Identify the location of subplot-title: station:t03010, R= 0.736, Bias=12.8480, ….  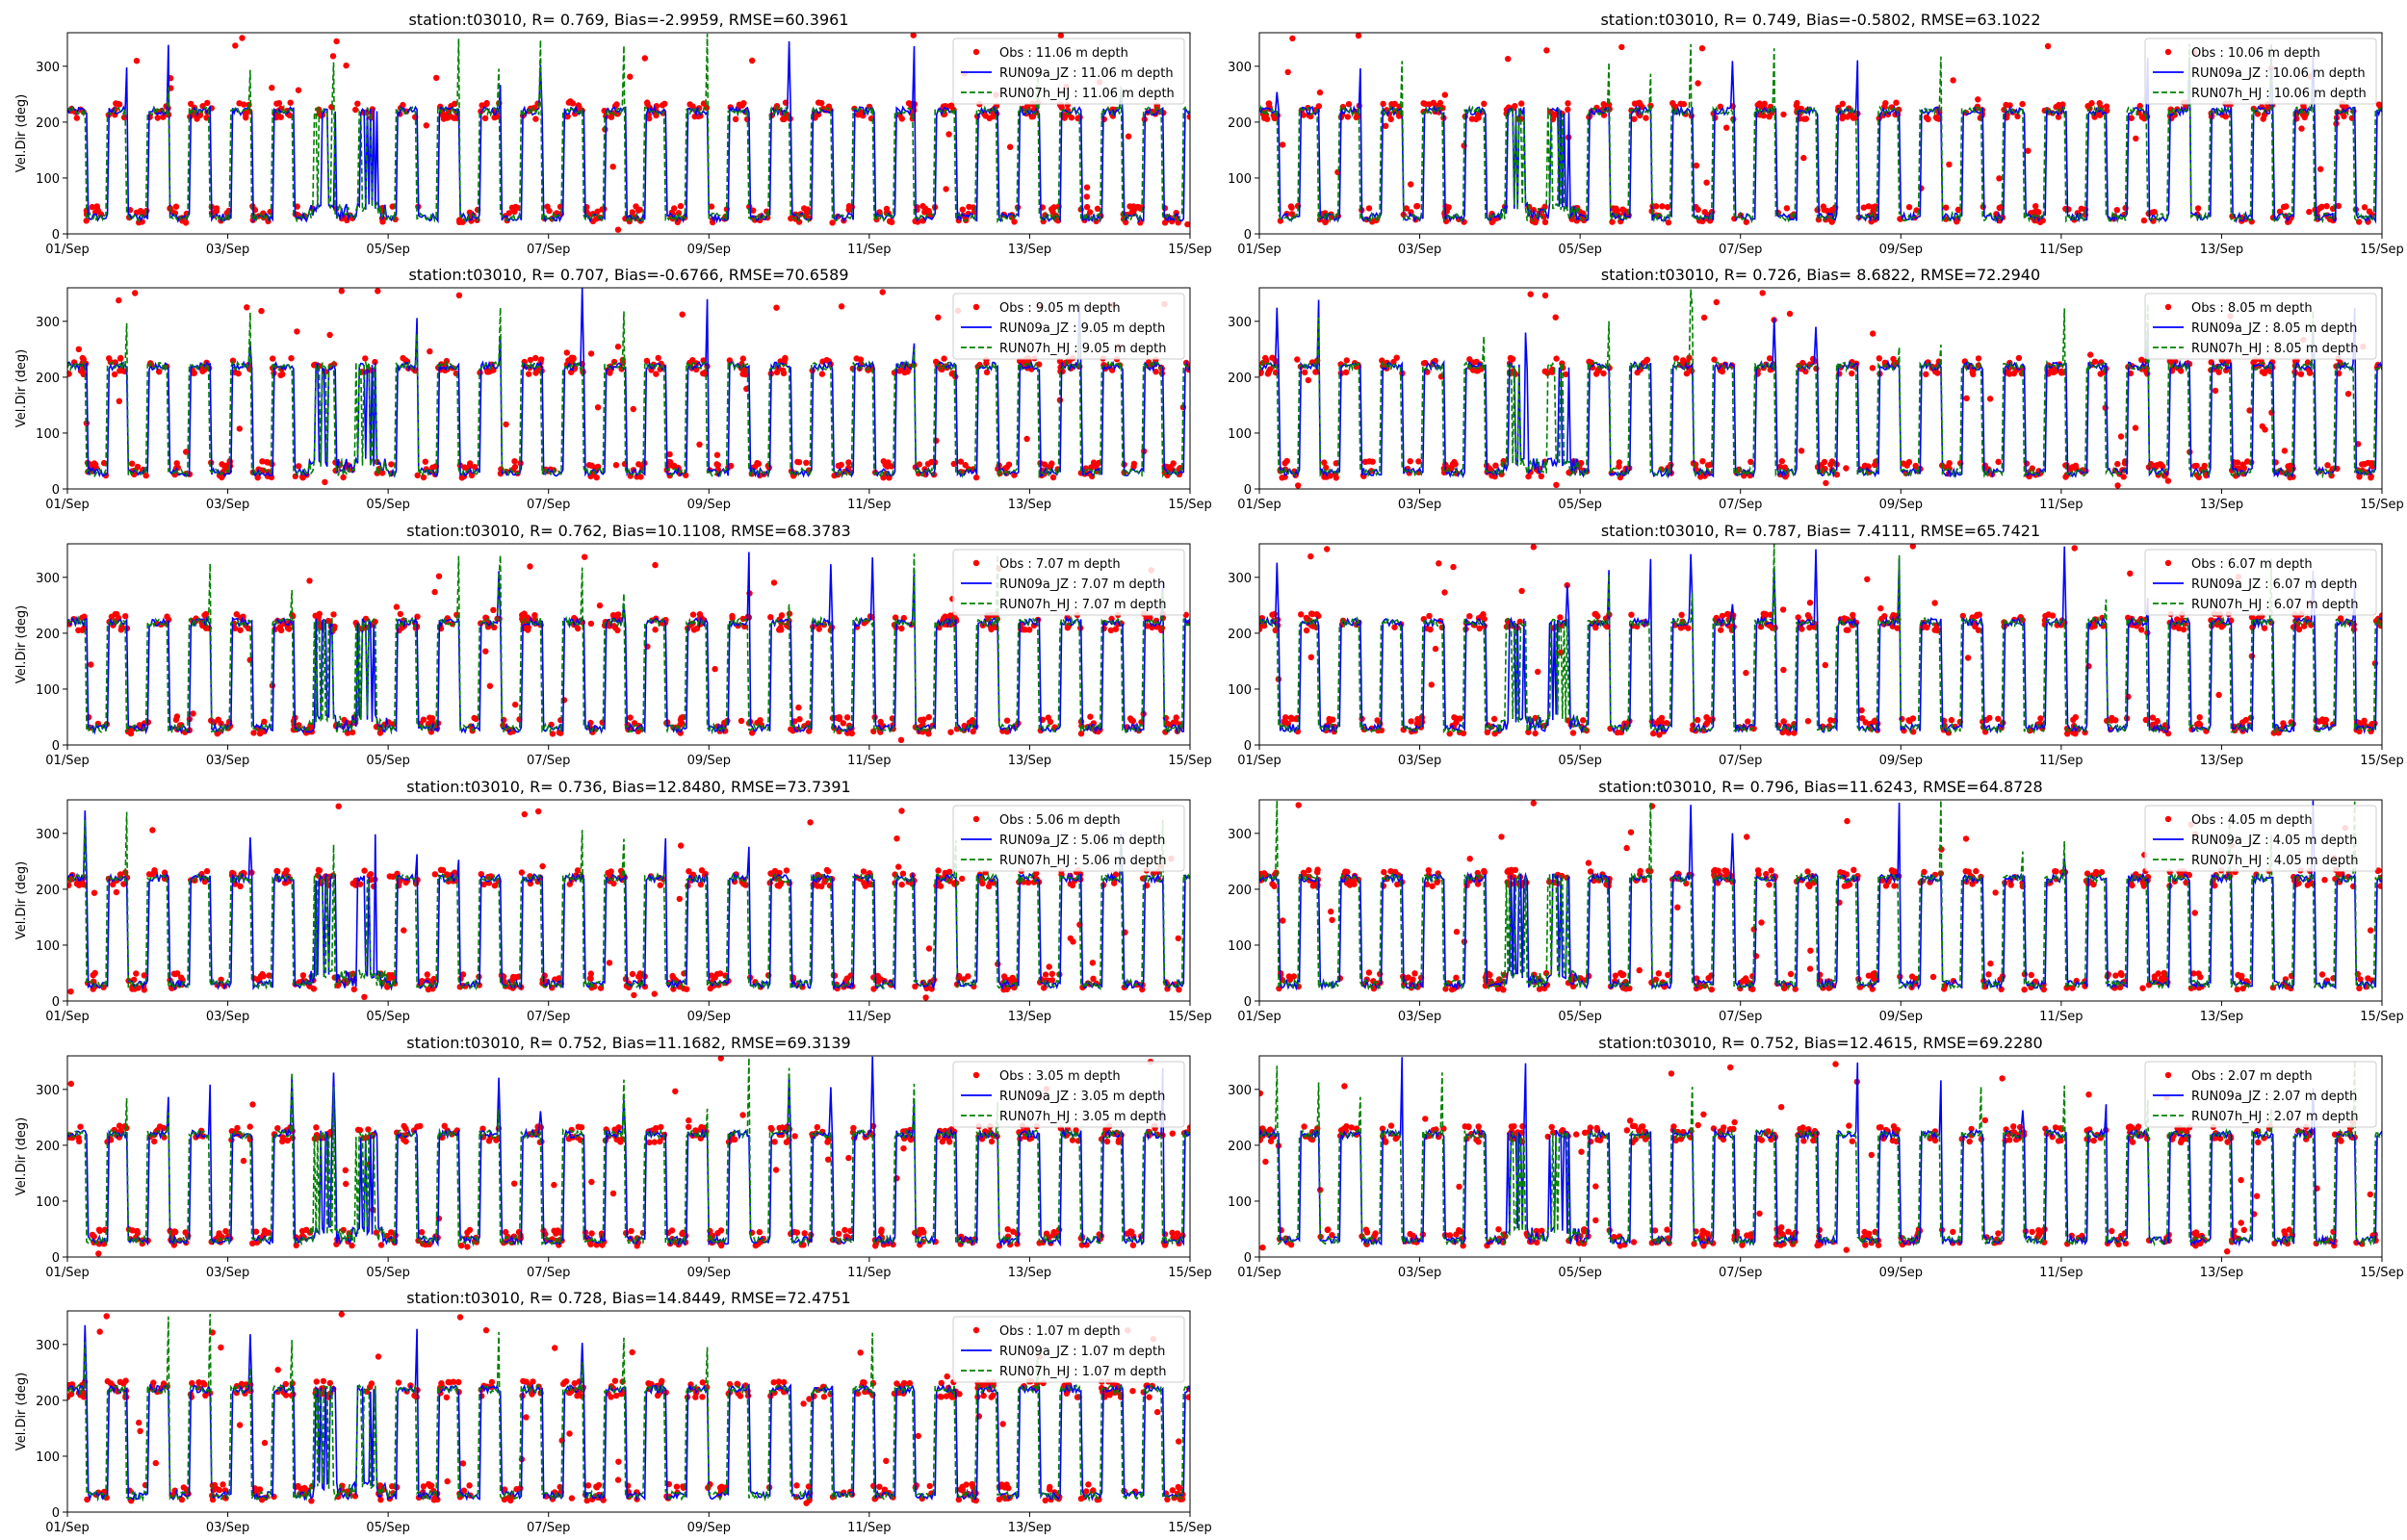
(628, 787).